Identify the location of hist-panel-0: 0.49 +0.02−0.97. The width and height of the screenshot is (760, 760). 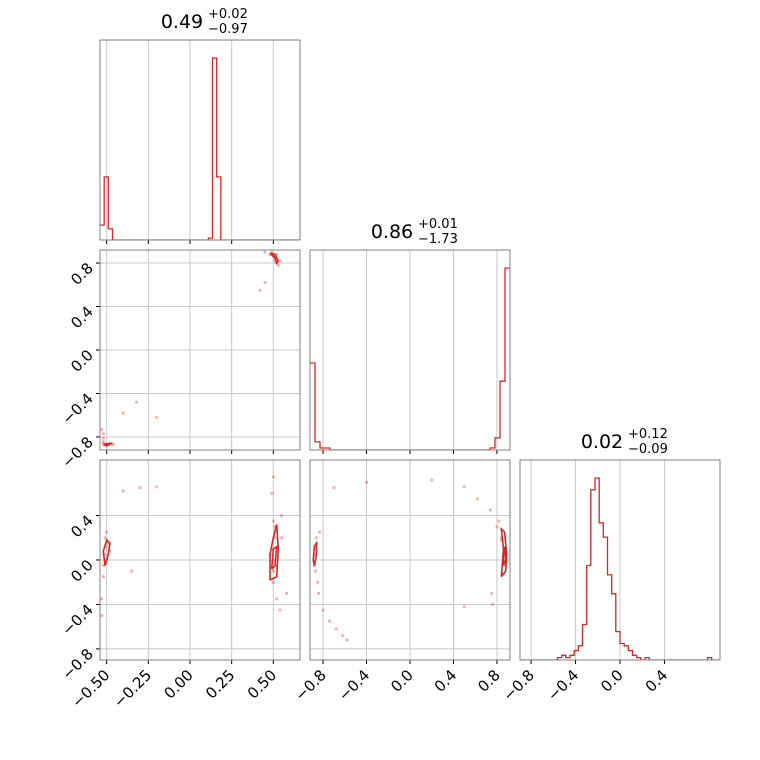
(200, 125).